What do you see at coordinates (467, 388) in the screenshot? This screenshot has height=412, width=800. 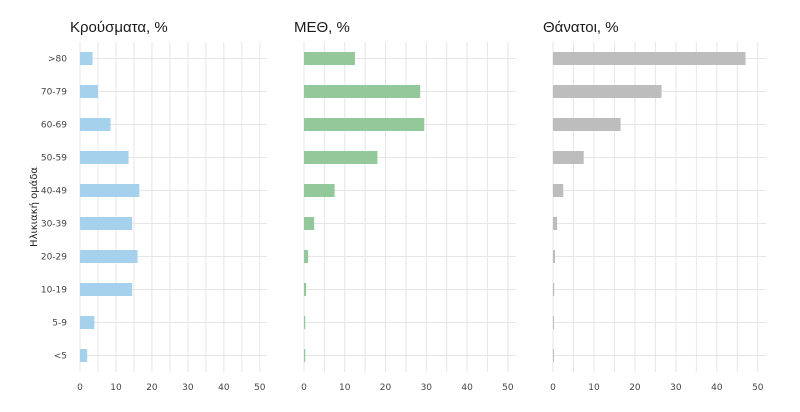 I see `x-tick-label-panel1: 40` at bounding box center [467, 388].